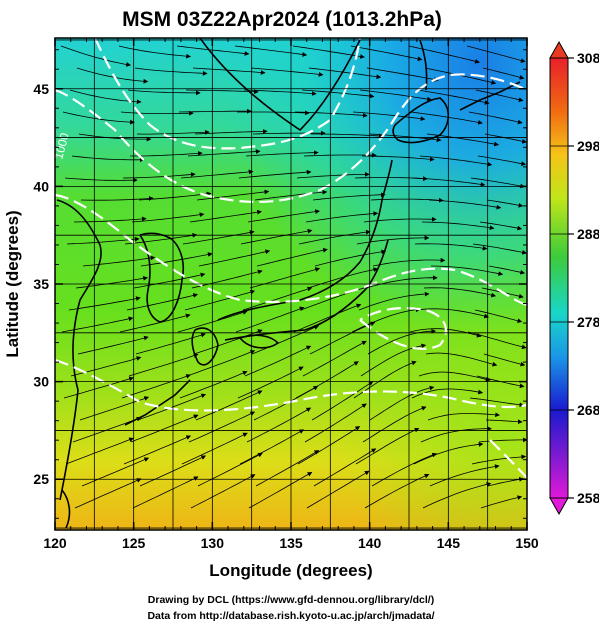 The height and width of the screenshot is (625, 599). What do you see at coordinates (55, 543) in the screenshot?
I see `x-tick-label: 120` at bounding box center [55, 543].